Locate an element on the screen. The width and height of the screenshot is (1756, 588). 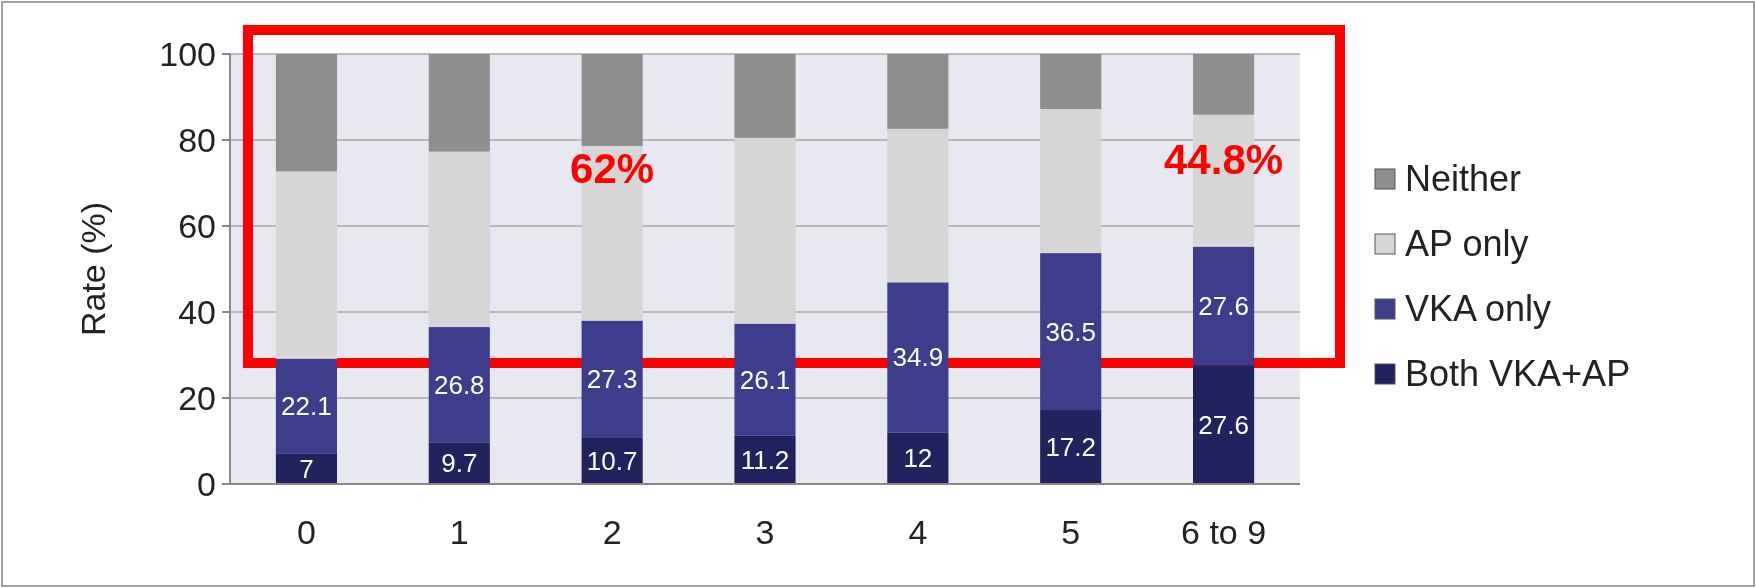
y-tick-label: 20 is located at coordinates (197, 398).